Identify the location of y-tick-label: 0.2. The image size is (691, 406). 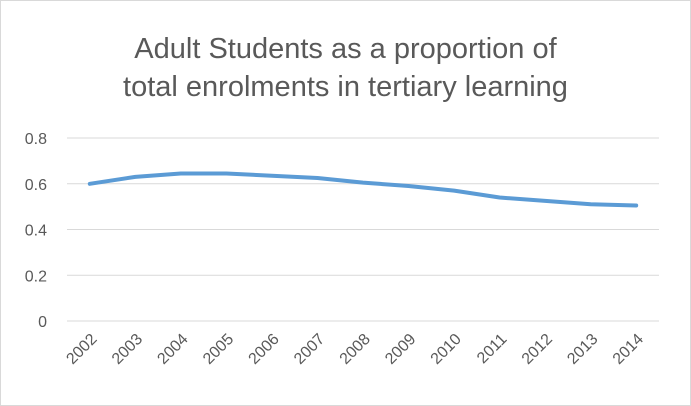
(36, 276).